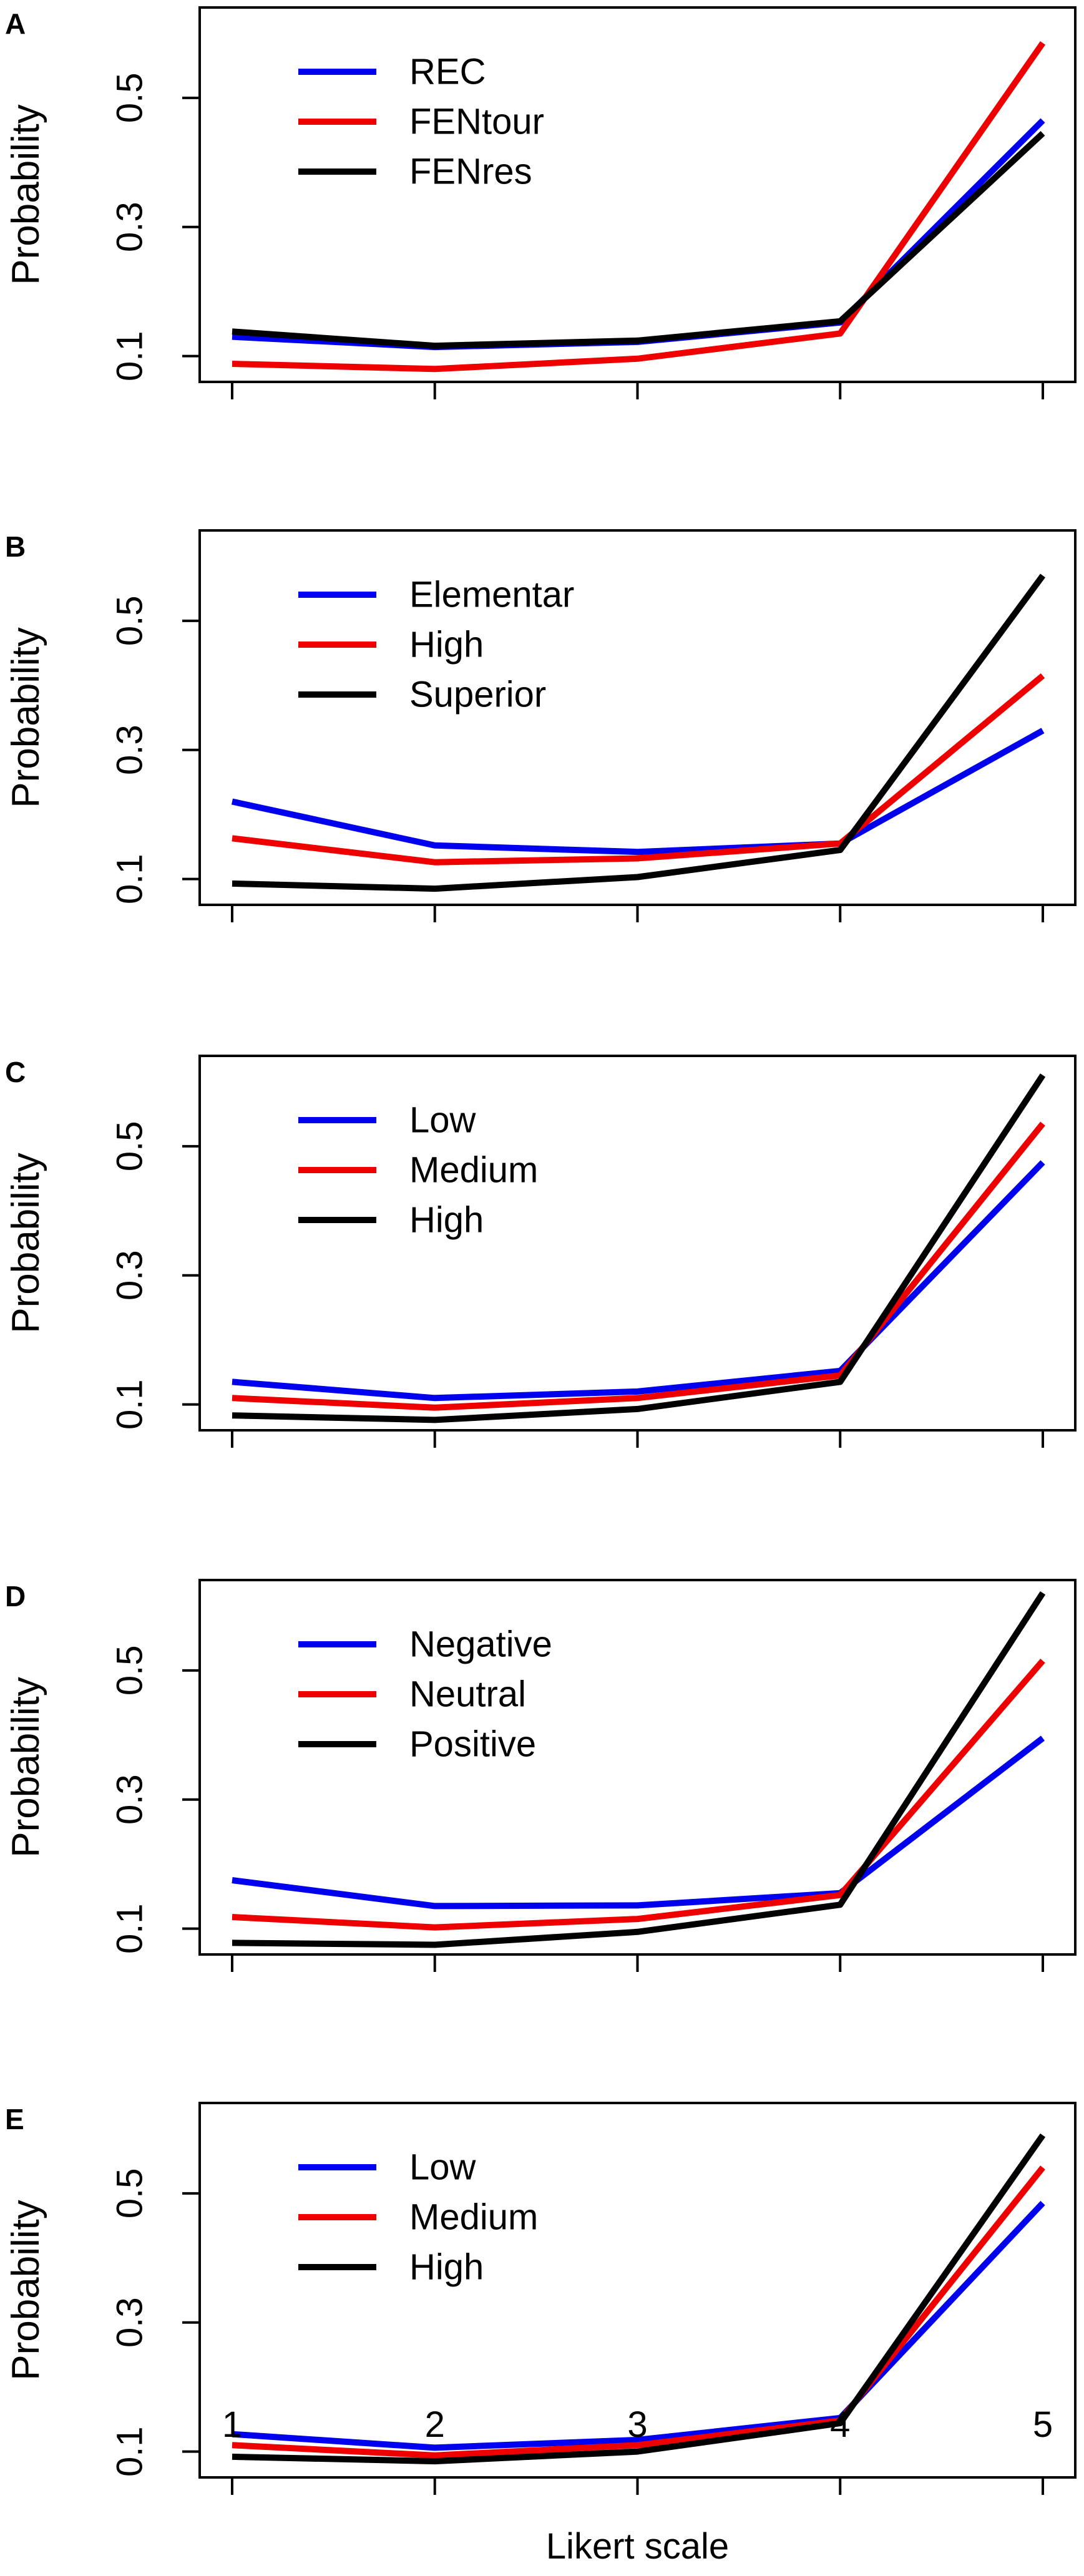  What do you see at coordinates (638, 792) in the screenshot?
I see `series-line-elementar` at bounding box center [638, 792].